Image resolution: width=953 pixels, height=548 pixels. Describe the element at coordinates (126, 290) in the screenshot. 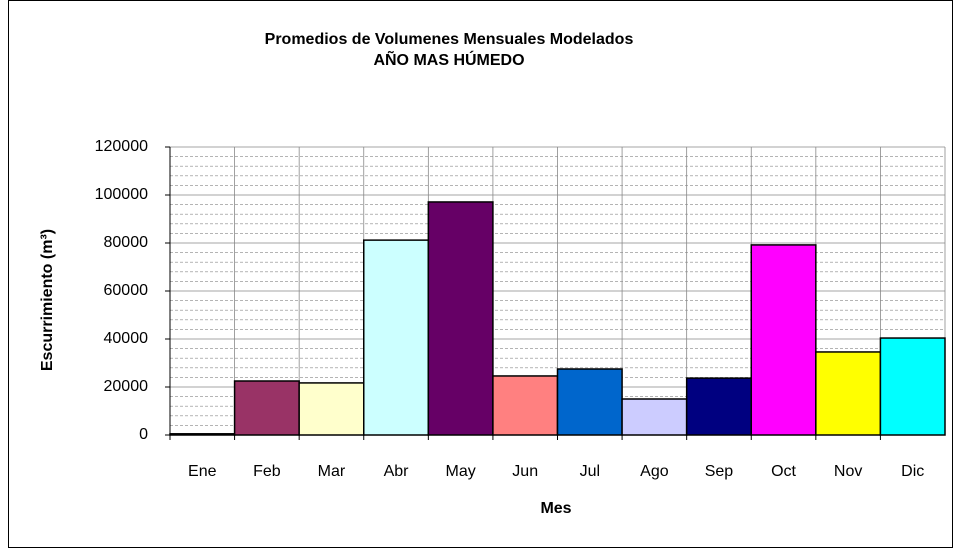

I see `y-tick-label: 60000` at that location.